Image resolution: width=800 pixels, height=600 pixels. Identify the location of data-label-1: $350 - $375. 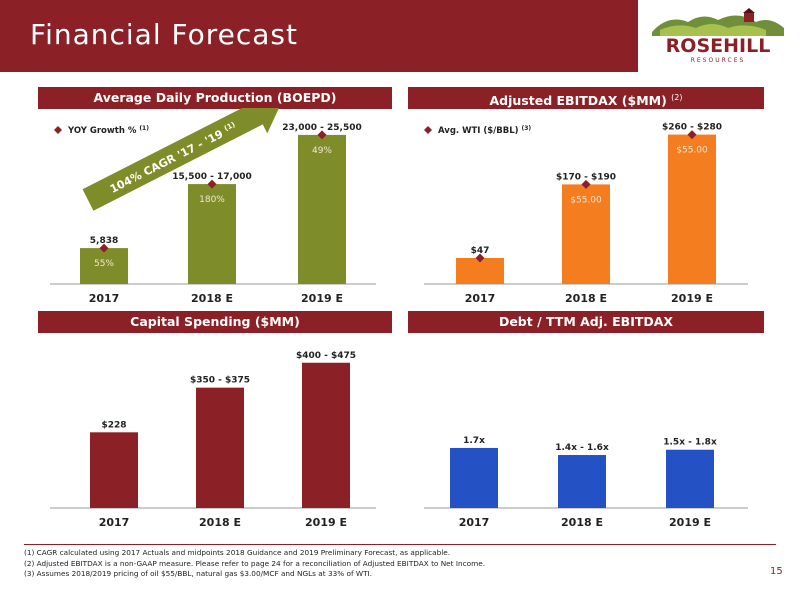
(220, 381).